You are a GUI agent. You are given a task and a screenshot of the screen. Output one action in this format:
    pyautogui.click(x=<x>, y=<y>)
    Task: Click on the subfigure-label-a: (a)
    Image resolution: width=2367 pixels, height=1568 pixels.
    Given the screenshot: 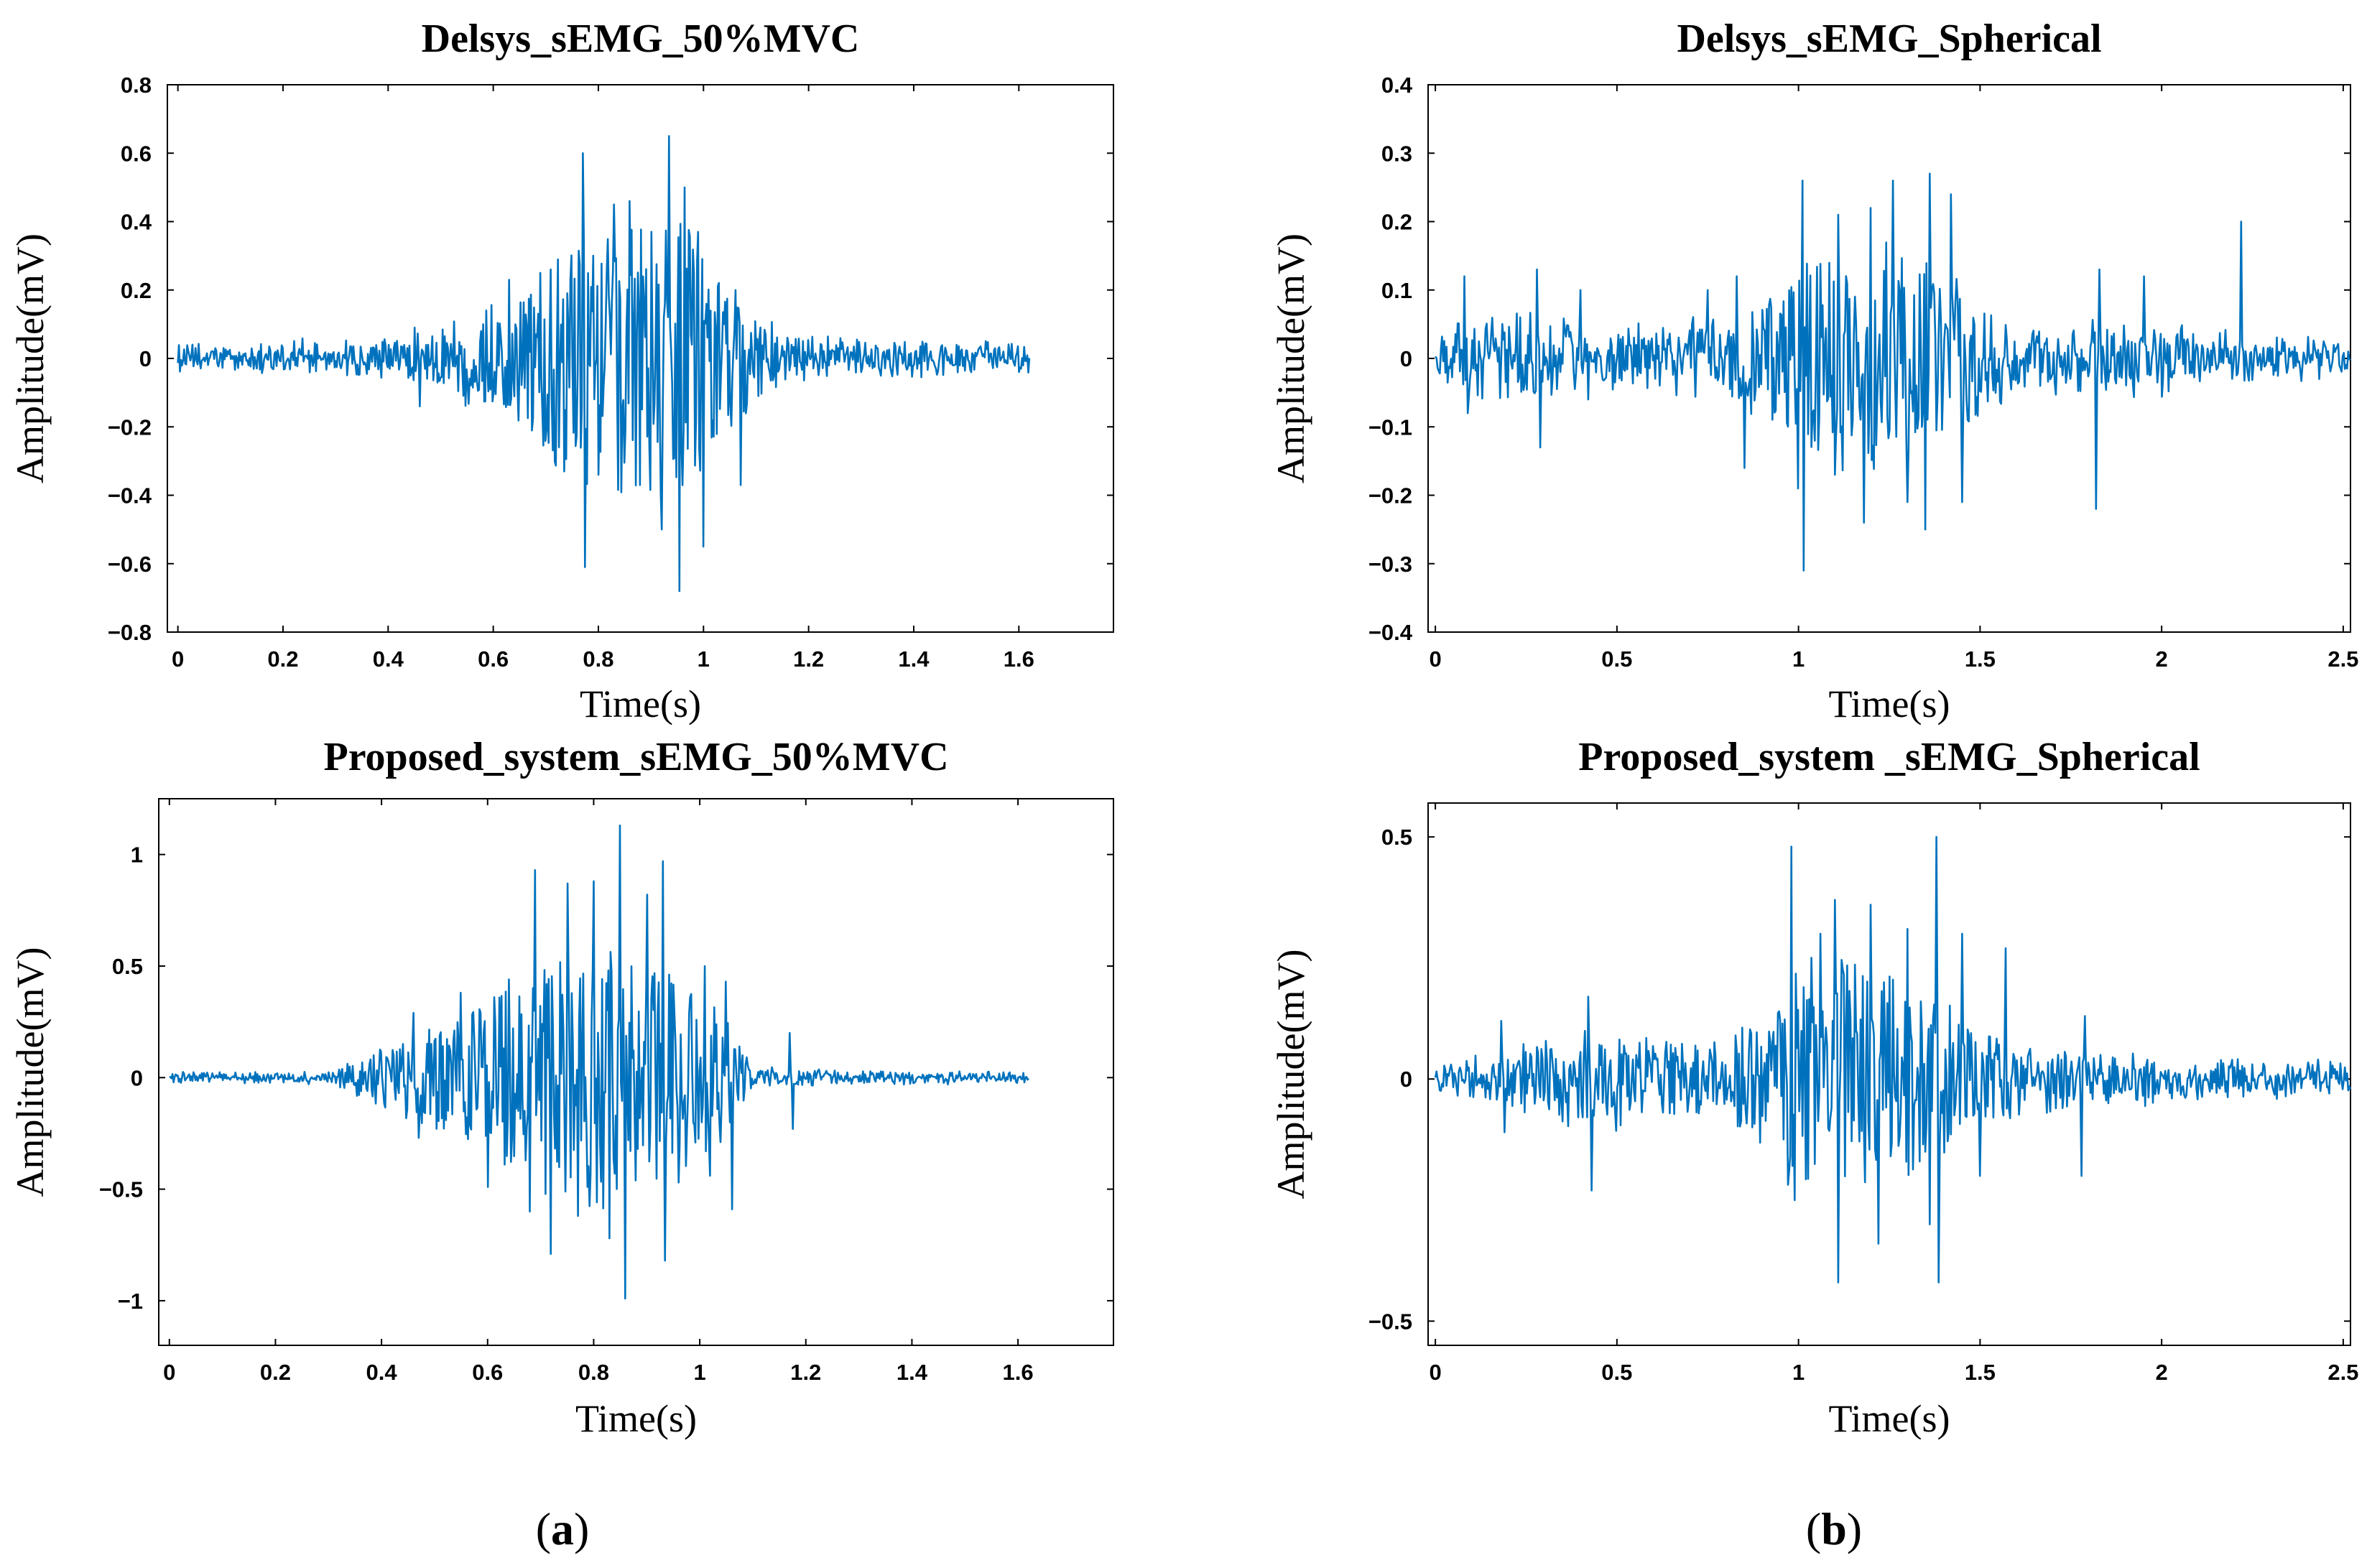 What is the action you would take?
    pyautogui.click(x=563, y=1529)
    